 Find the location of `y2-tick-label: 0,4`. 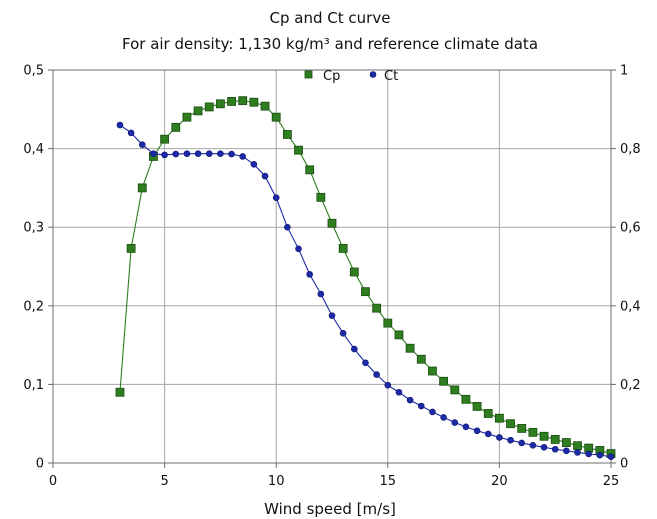

y2-tick-label: 0,4 is located at coordinates (630, 306).